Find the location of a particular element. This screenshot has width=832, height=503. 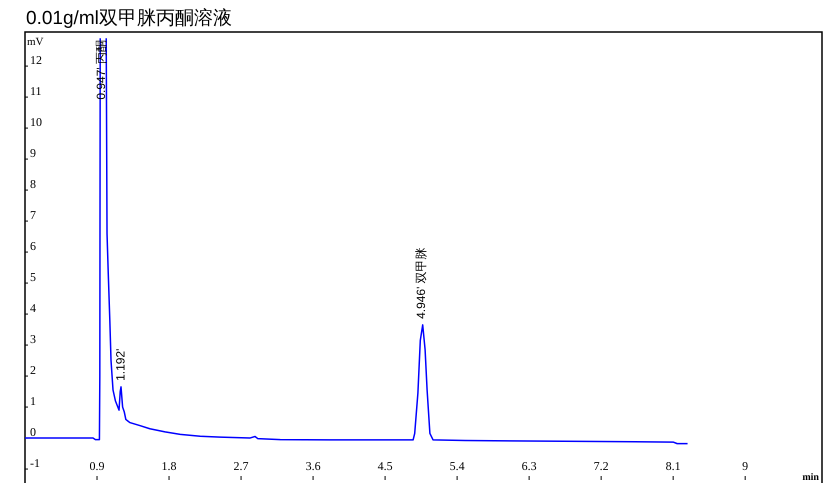

y-axis-title: mV is located at coordinates (35, 42).